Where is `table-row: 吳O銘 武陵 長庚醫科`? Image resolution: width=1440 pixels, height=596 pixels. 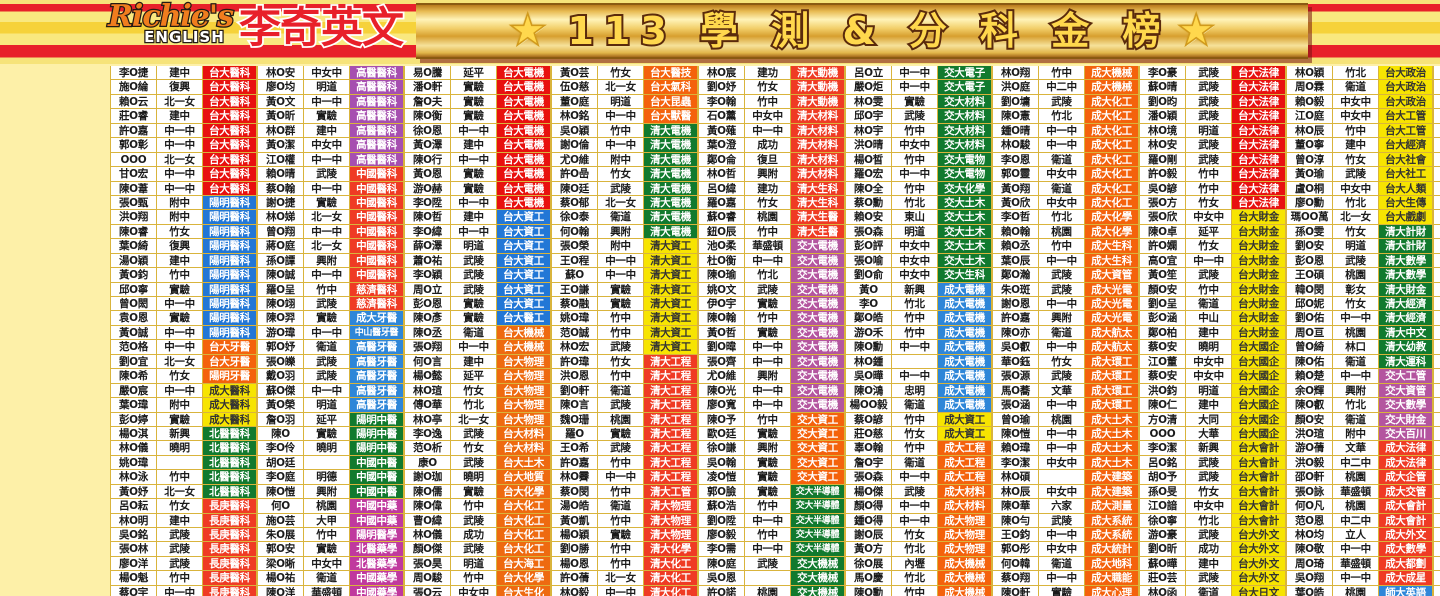 table-row: 吳O銘 武陵 長庚醫科 is located at coordinates (184, 535).